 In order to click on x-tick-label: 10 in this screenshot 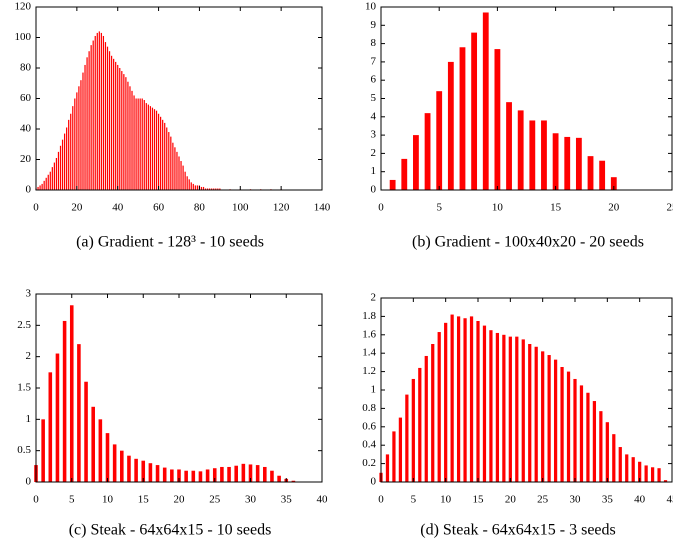, I will do `click(108, 500)`.